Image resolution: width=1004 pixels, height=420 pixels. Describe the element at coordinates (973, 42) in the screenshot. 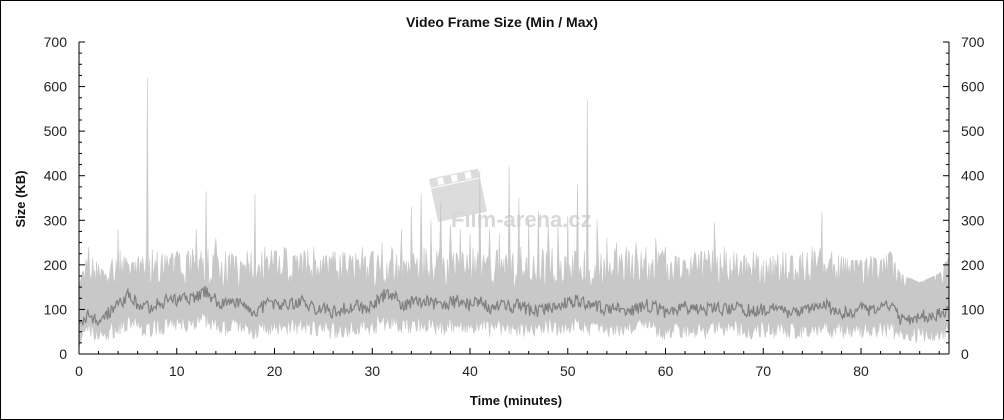

I see `y-tick-label-right: 700` at that location.